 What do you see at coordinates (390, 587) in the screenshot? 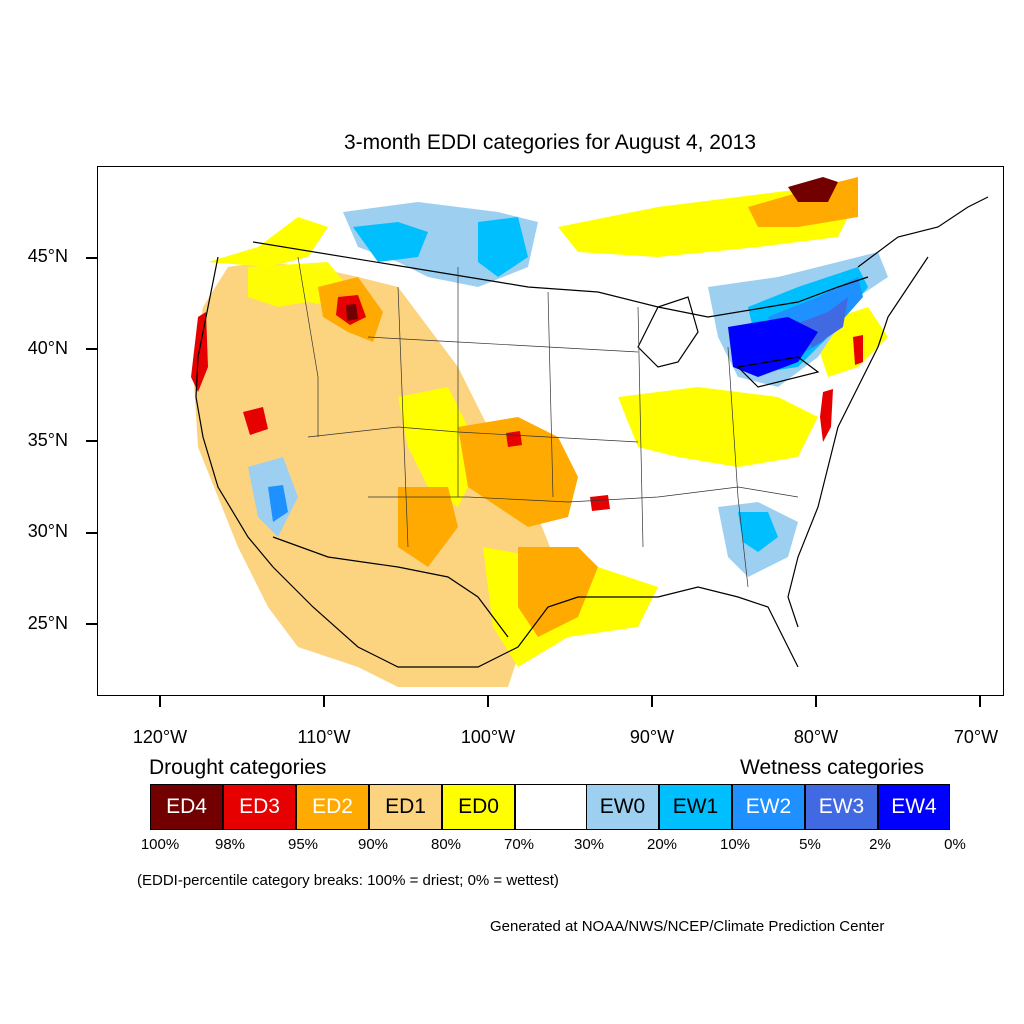
I see `mexico-border` at bounding box center [390, 587].